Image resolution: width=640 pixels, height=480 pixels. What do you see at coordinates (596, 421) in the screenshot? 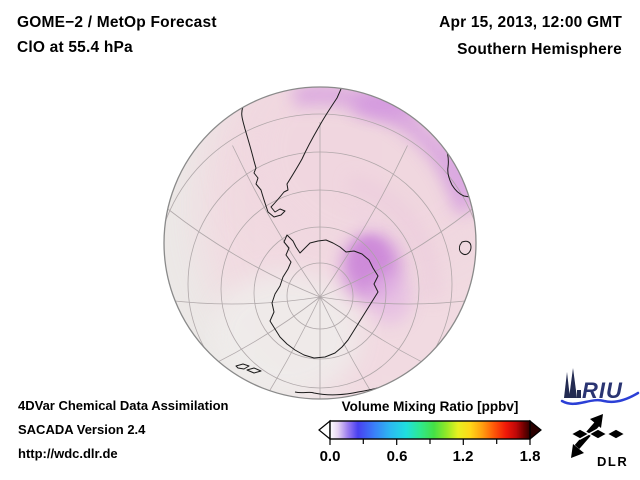
I see `dlr-arrow-head-top` at bounding box center [596, 421].